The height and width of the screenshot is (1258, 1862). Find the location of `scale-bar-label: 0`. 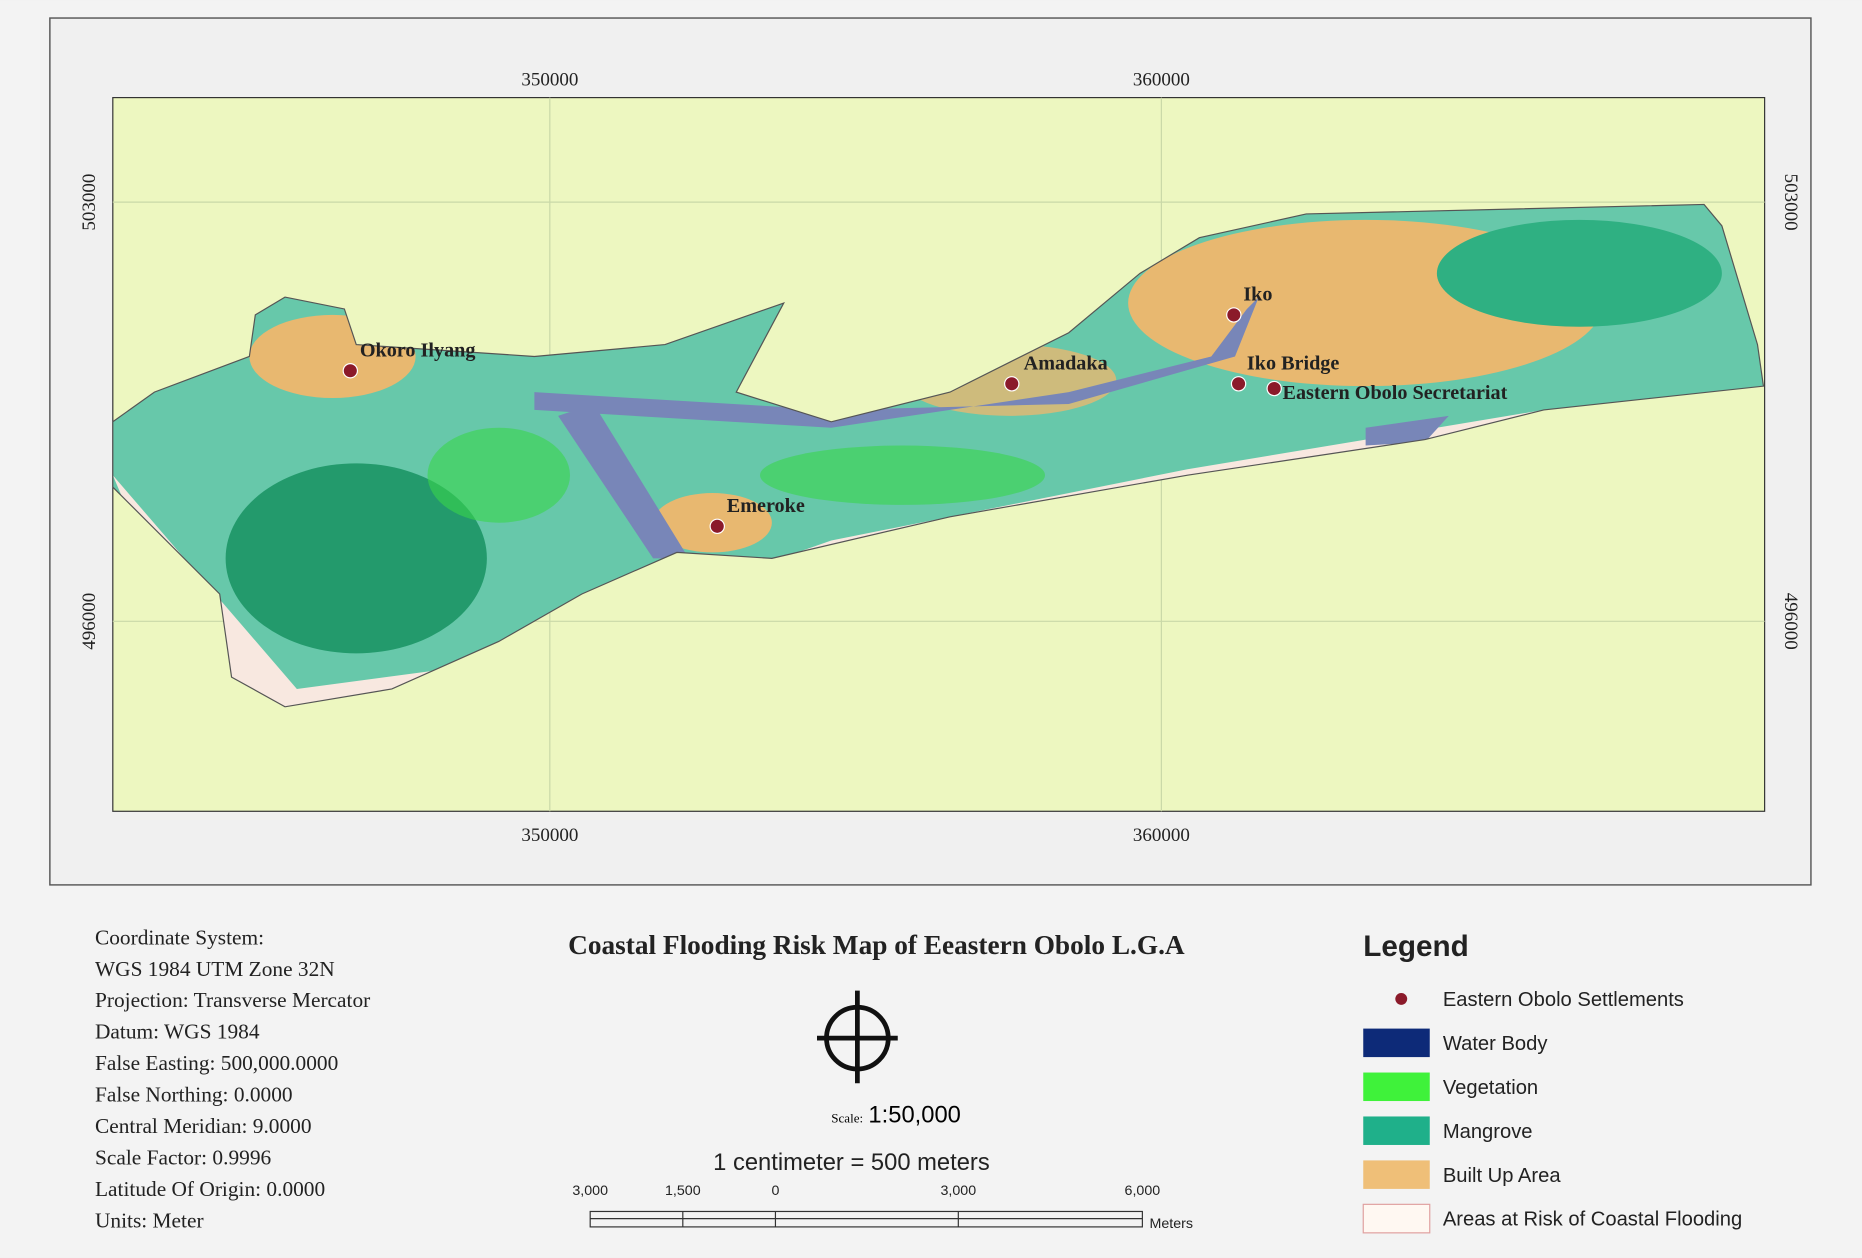

scale-bar-label: 0 is located at coordinates (775, 1191).